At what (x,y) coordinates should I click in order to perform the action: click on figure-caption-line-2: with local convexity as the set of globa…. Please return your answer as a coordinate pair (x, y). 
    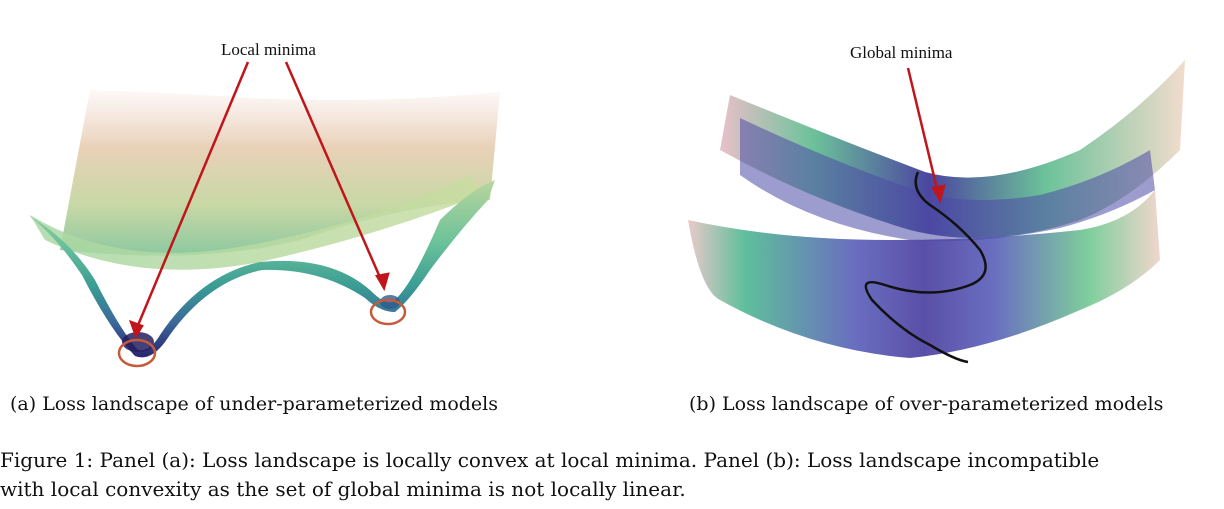
    Looking at the image, I should click on (343, 489).